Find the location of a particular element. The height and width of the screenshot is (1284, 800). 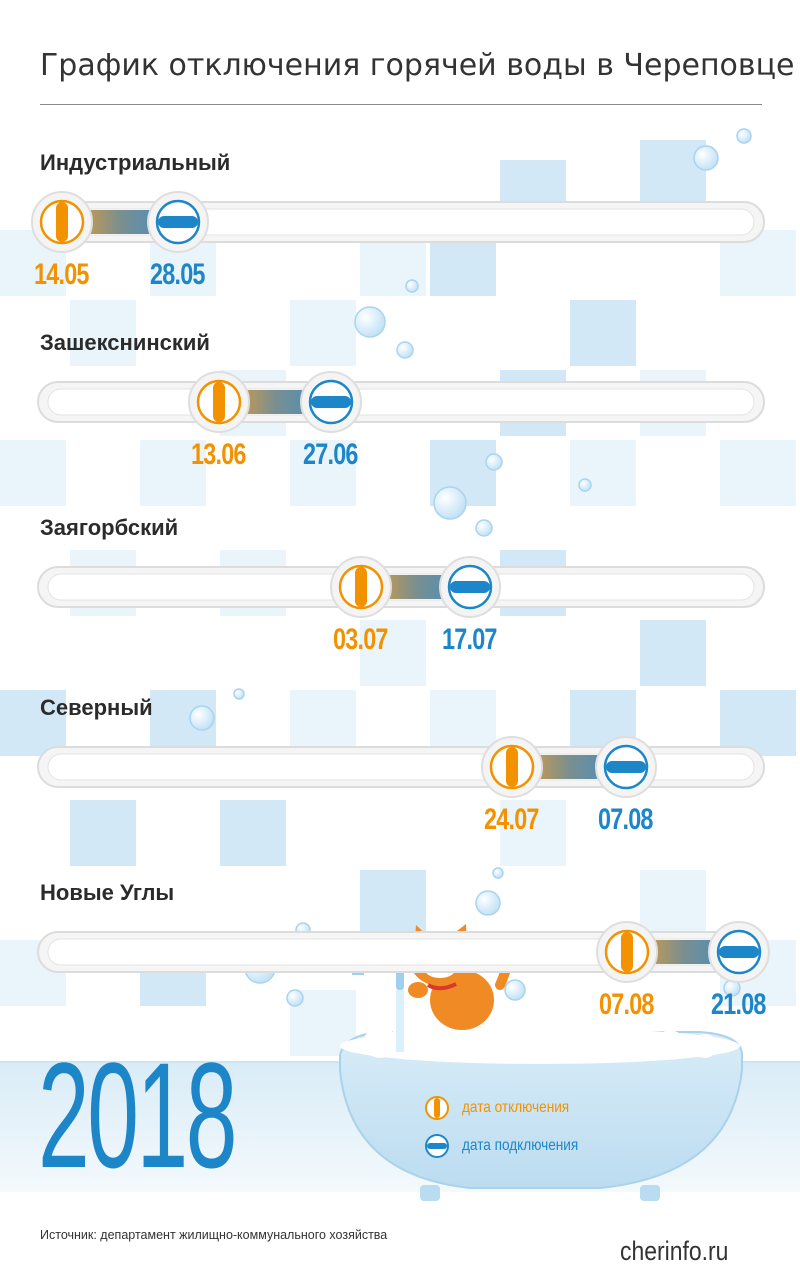

restore-date: 21.08 is located at coordinates (738, 1004).